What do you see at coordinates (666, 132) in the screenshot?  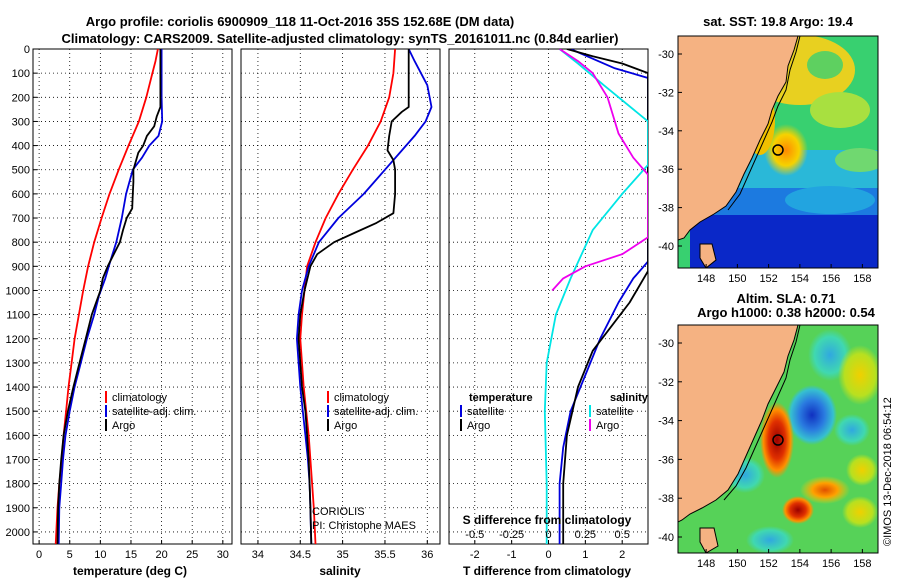 I see `lat-tick-label: -34` at bounding box center [666, 132].